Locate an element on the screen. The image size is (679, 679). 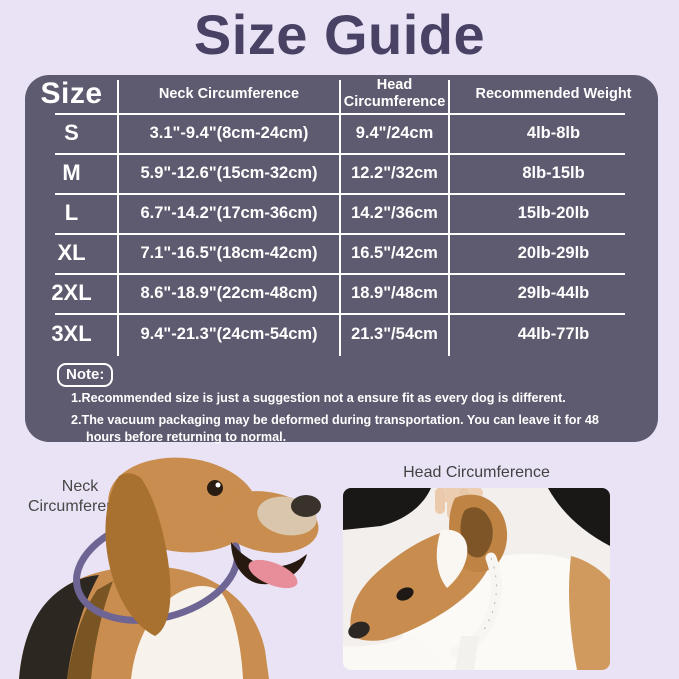
note-label: Note: is located at coordinates (85, 375).